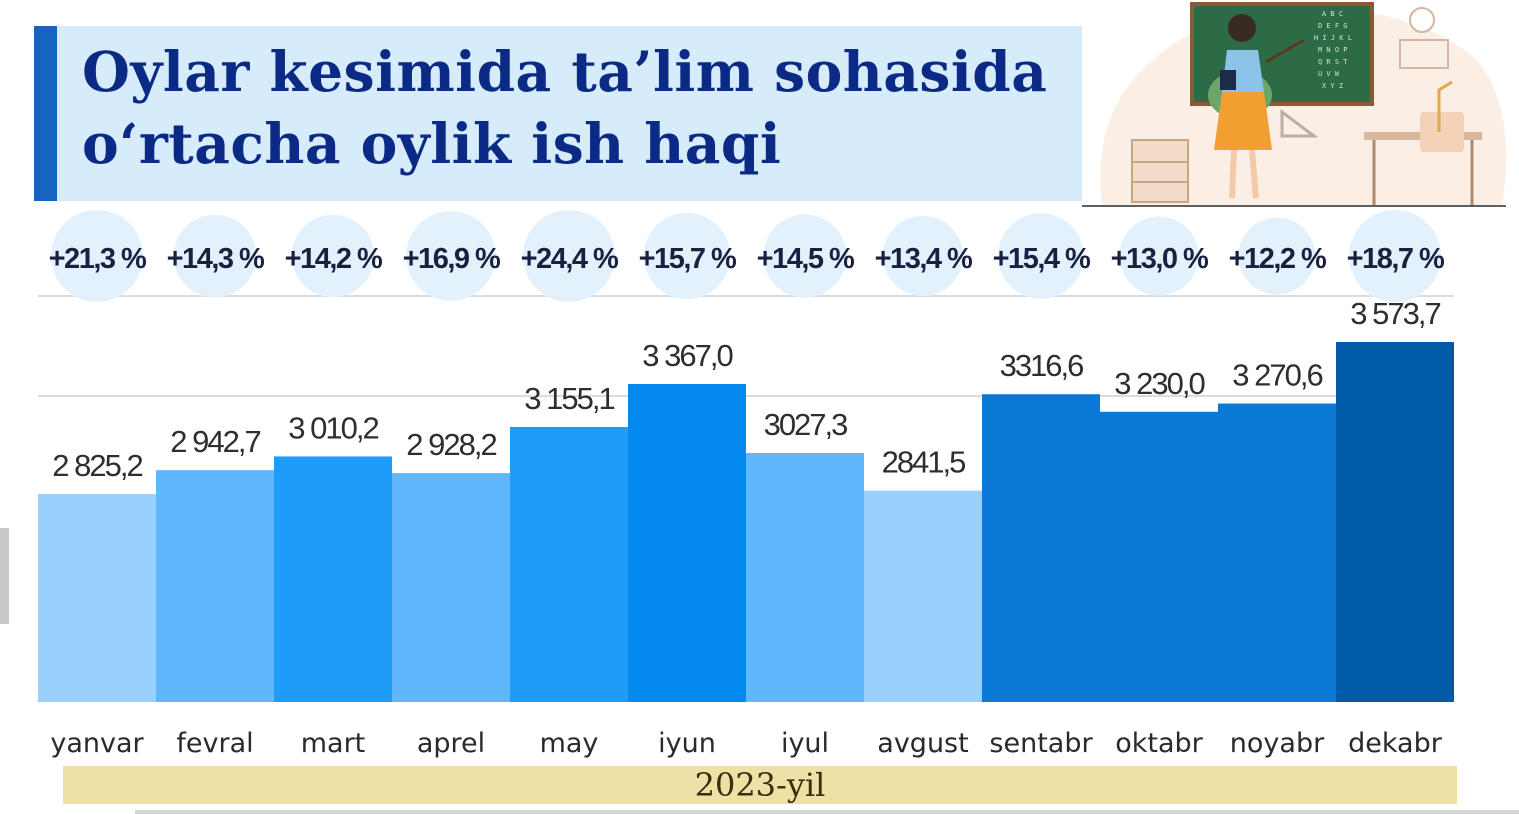  I want to click on svg-text: D E F G, so click(1333, 26).